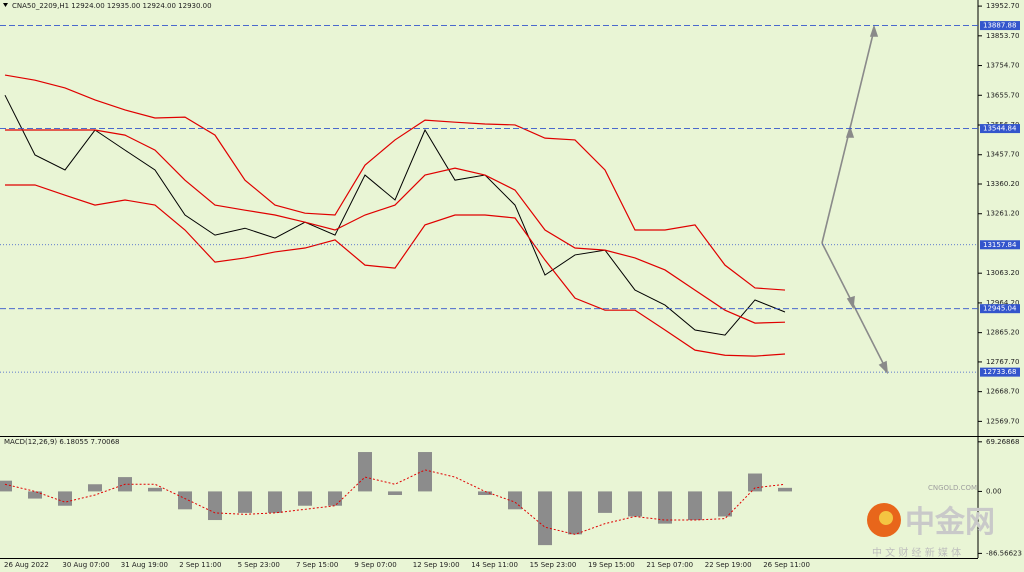  I want to click on y-tick-label: 13655.70, so click(1002, 95).